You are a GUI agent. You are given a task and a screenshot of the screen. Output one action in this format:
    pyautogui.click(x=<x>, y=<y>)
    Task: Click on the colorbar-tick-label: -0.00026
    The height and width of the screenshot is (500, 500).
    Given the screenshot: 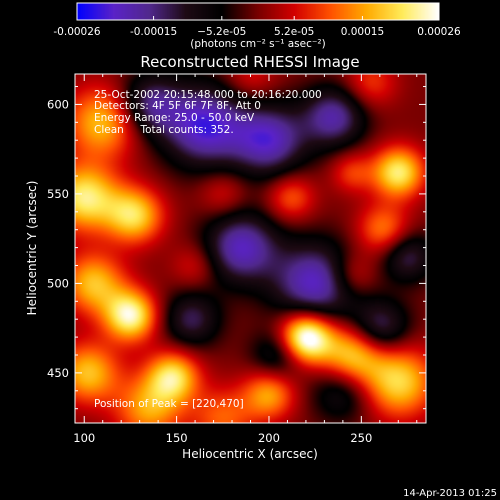 What is the action you would take?
    pyautogui.click(x=77, y=32)
    